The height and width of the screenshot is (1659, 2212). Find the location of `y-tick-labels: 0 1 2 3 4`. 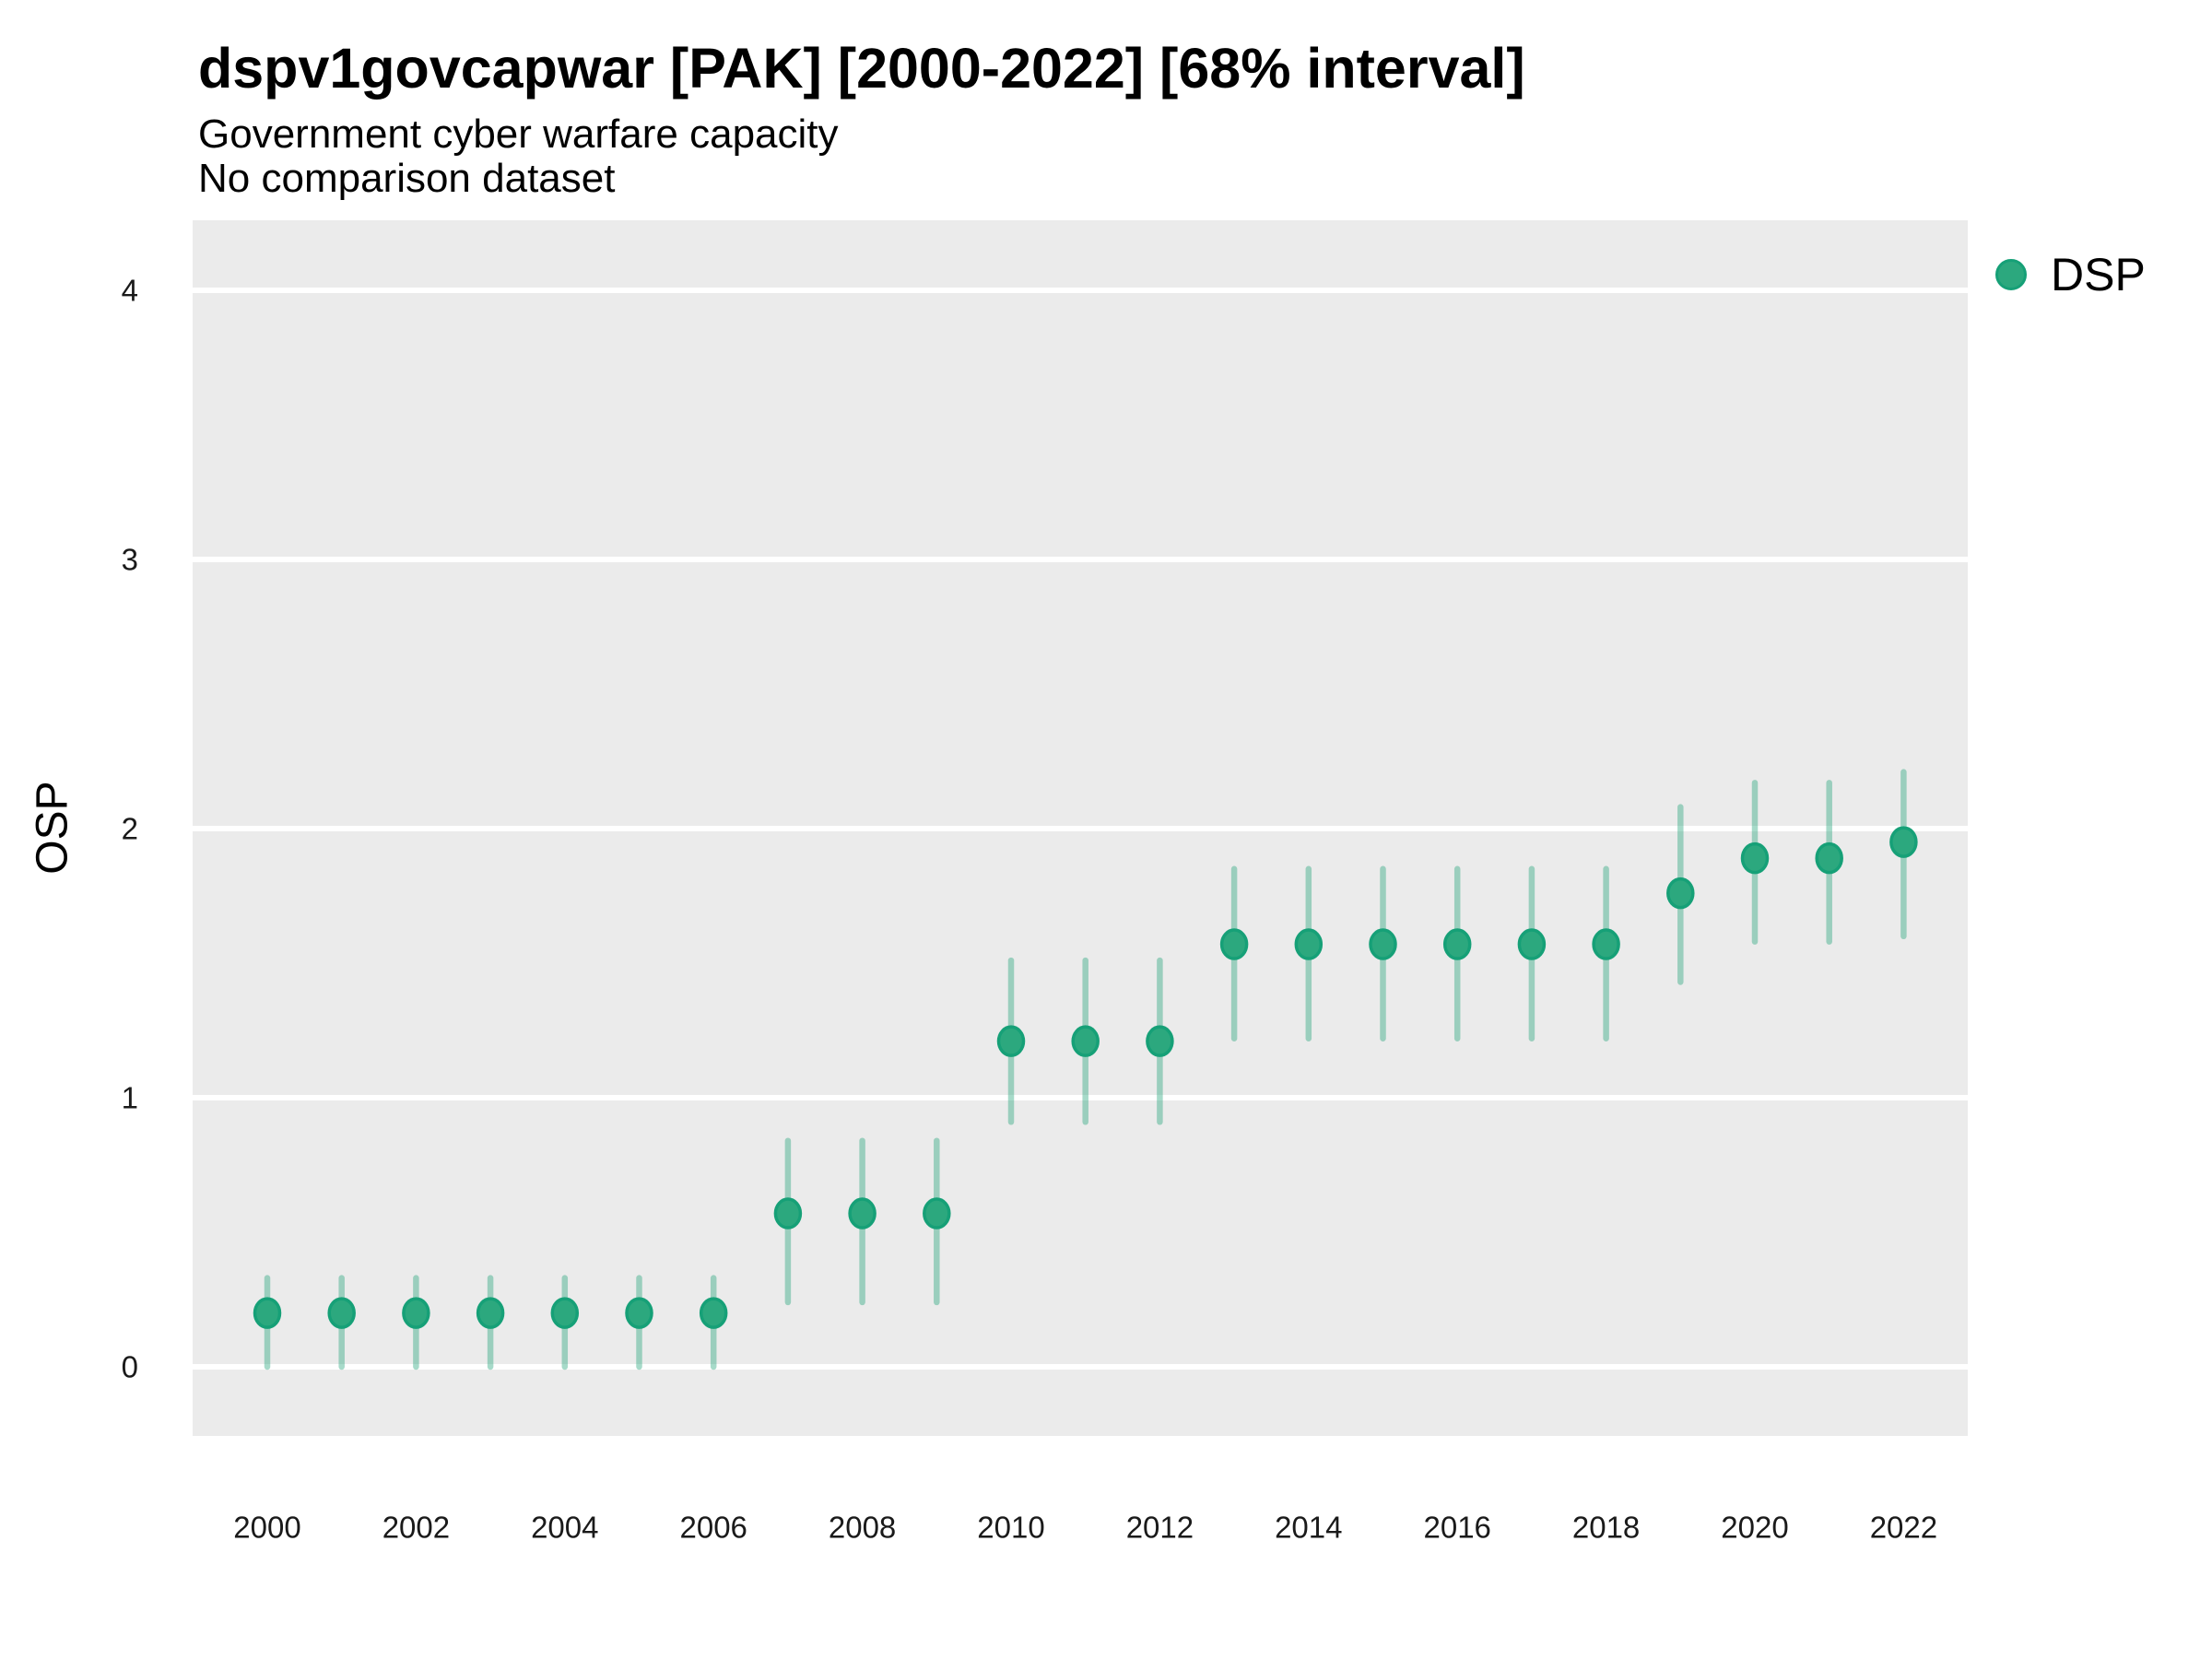

y-tick-labels: 0 1 2 3 4 is located at coordinates (130, 829).